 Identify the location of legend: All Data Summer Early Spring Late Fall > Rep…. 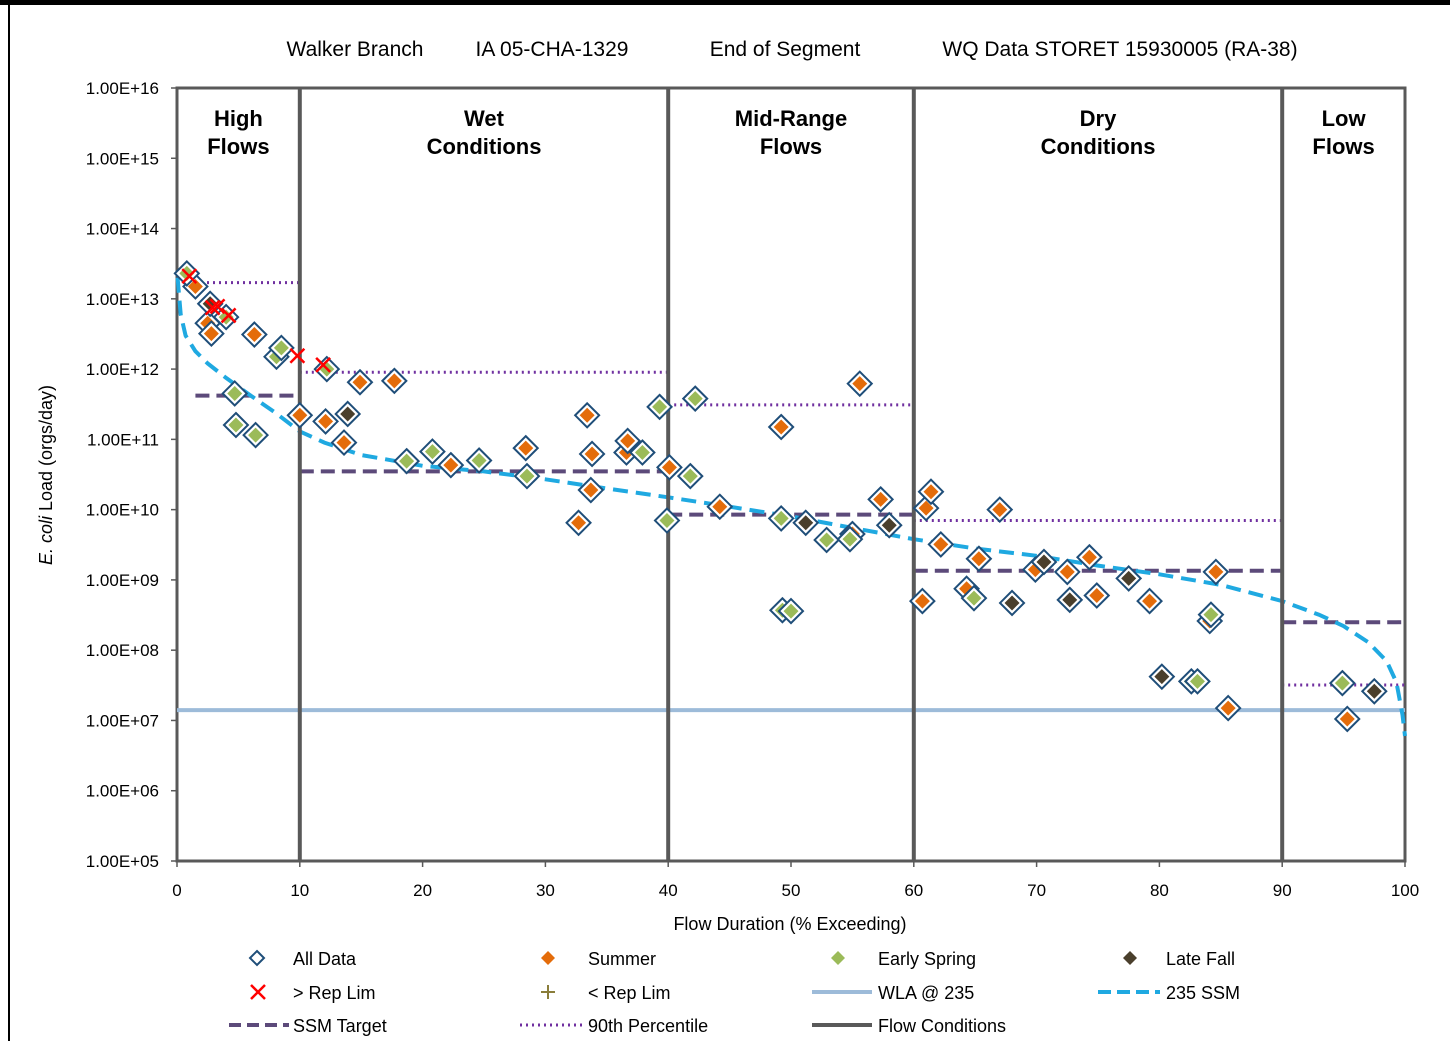
(734, 992).